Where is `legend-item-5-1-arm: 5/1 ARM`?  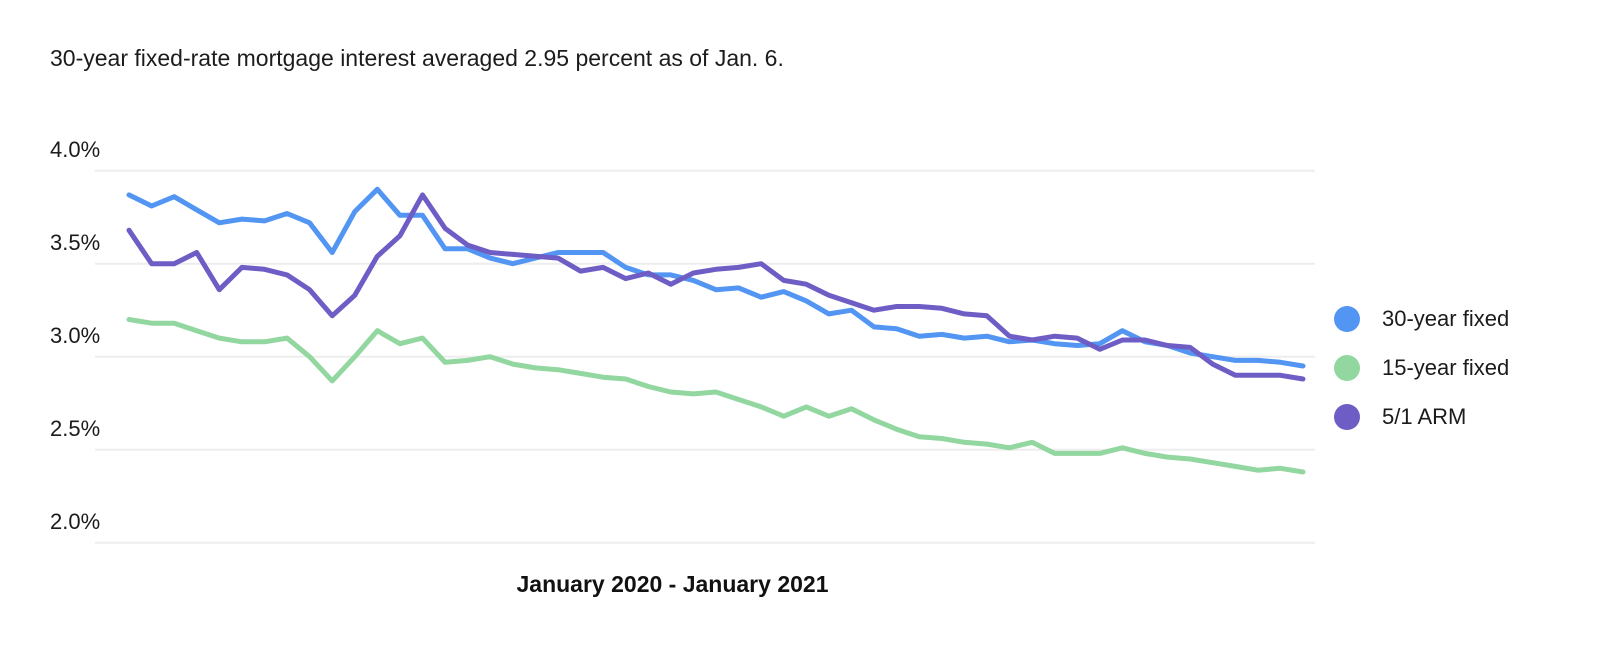
legend-item-5-1-arm: 5/1 ARM is located at coordinates (1421, 416).